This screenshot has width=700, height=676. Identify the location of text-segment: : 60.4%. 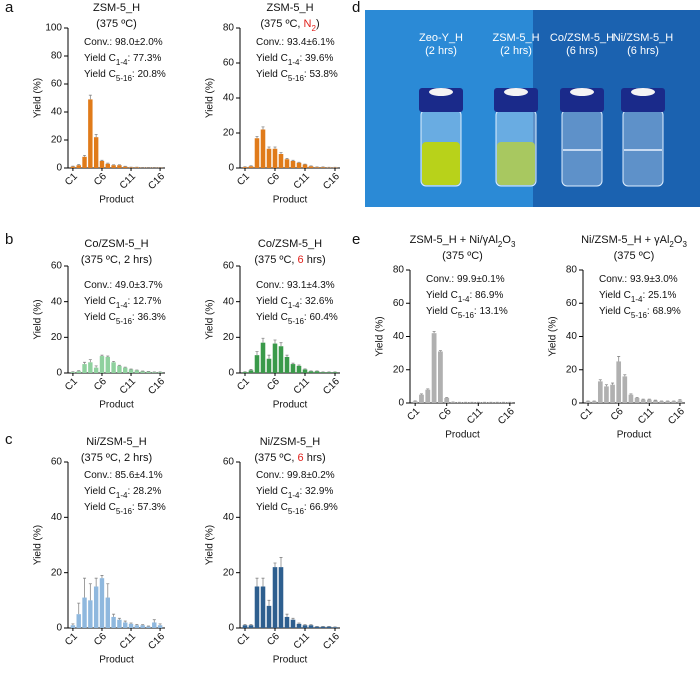
(321, 317).